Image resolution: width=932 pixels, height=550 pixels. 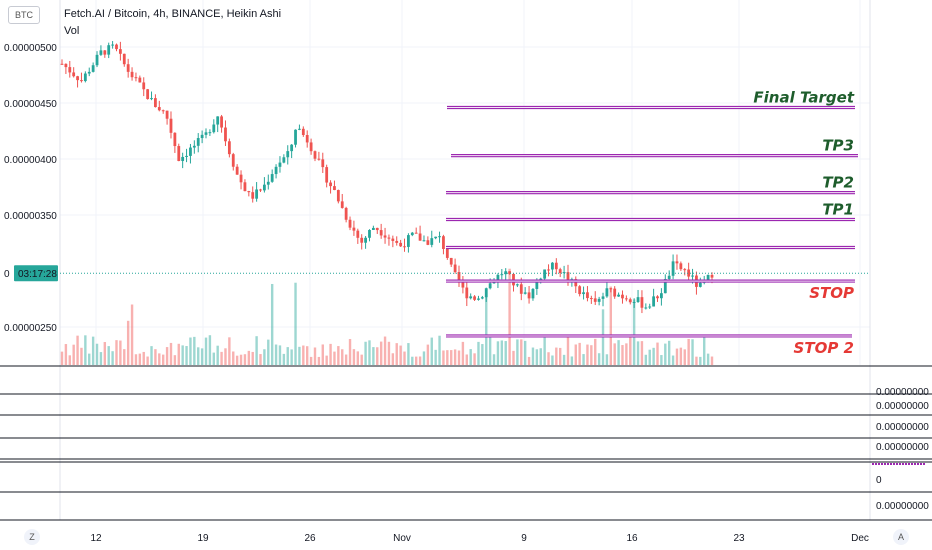 What do you see at coordinates (902, 392) in the screenshot?
I see `indicator-value: 0.00000000` at bounding box center [902, 392].